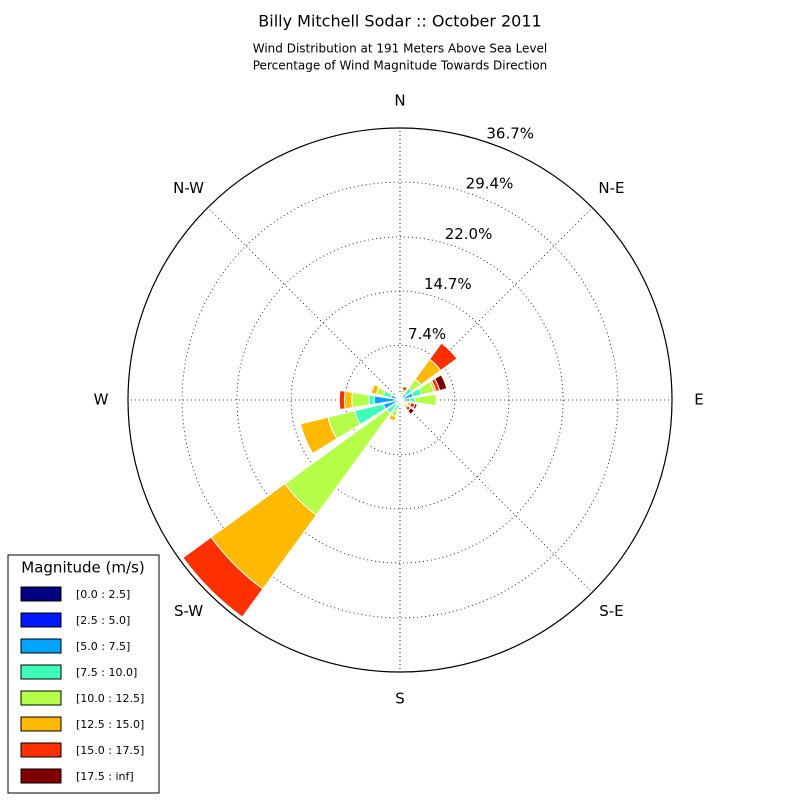 The width and height of the screenshot is (800, 800). I want to click on direction-label: N-W, so click(188, 188).